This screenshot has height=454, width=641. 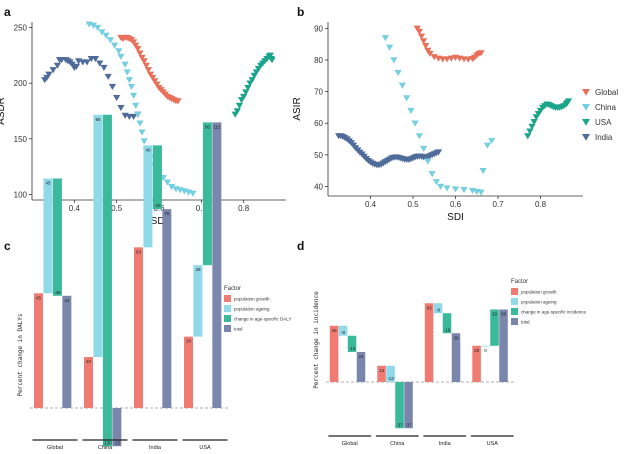 What do you see at coordinates (91, 88) in the screenshot?
I see `series-india` at bounding box center [91, 88].